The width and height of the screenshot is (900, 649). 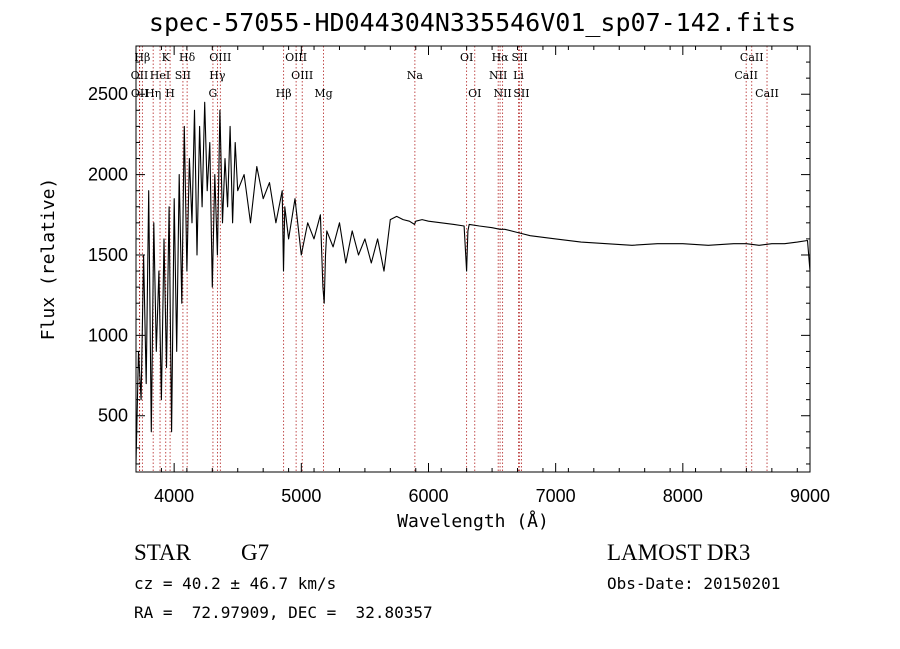 I want to click on object-subclass: G7, so click(x=255, y=552).